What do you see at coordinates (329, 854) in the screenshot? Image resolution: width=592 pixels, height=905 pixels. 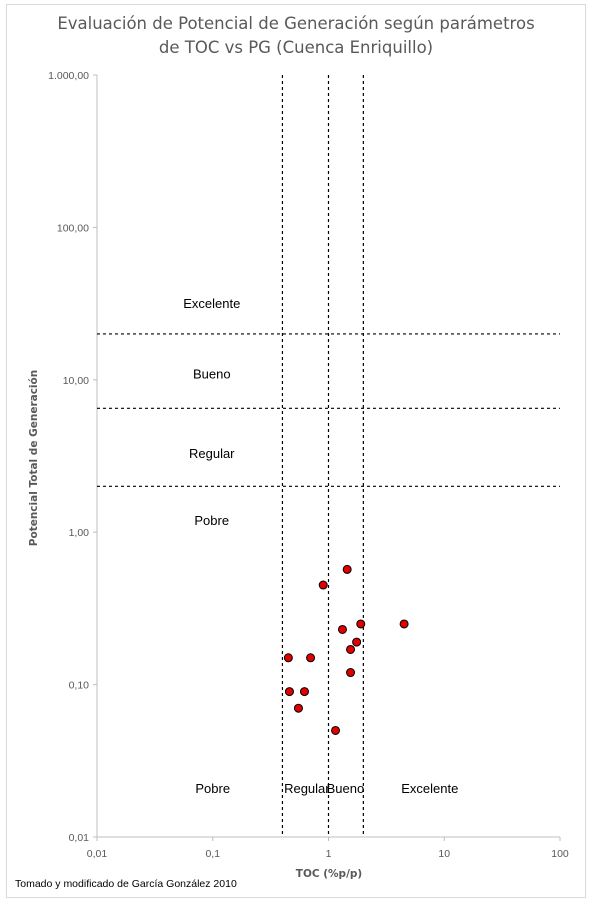 I see `x-tick-label: 1` at bounding box center [329, 854].